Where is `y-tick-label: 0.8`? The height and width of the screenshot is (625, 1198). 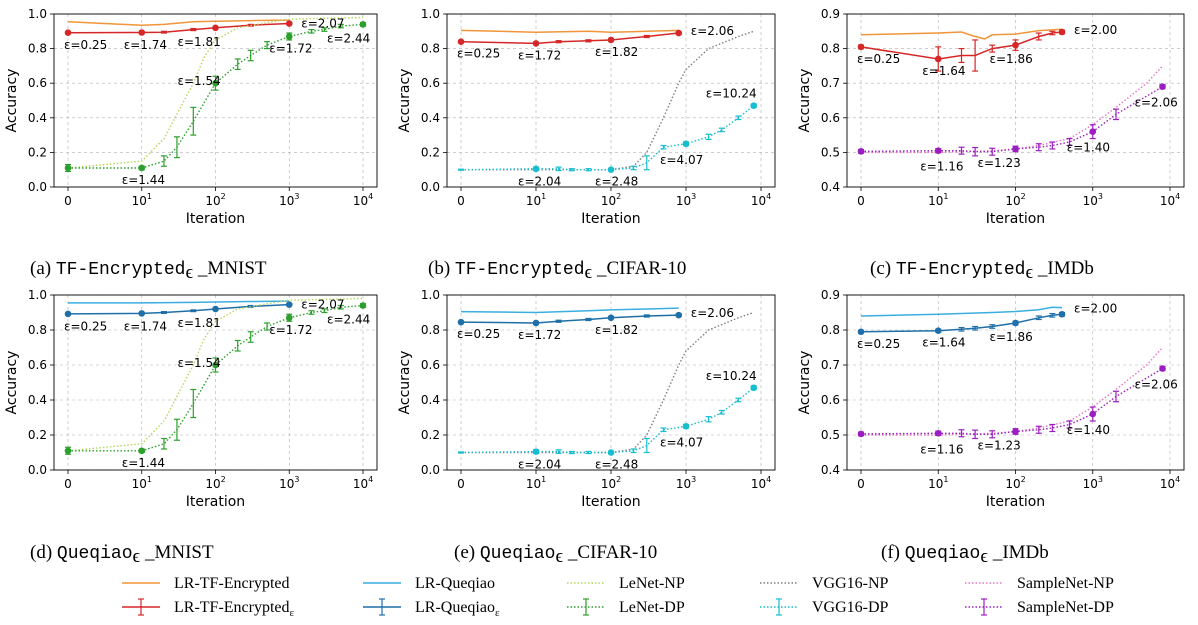
y-tick-label: 0.8 is located at coordinates (830, 49).